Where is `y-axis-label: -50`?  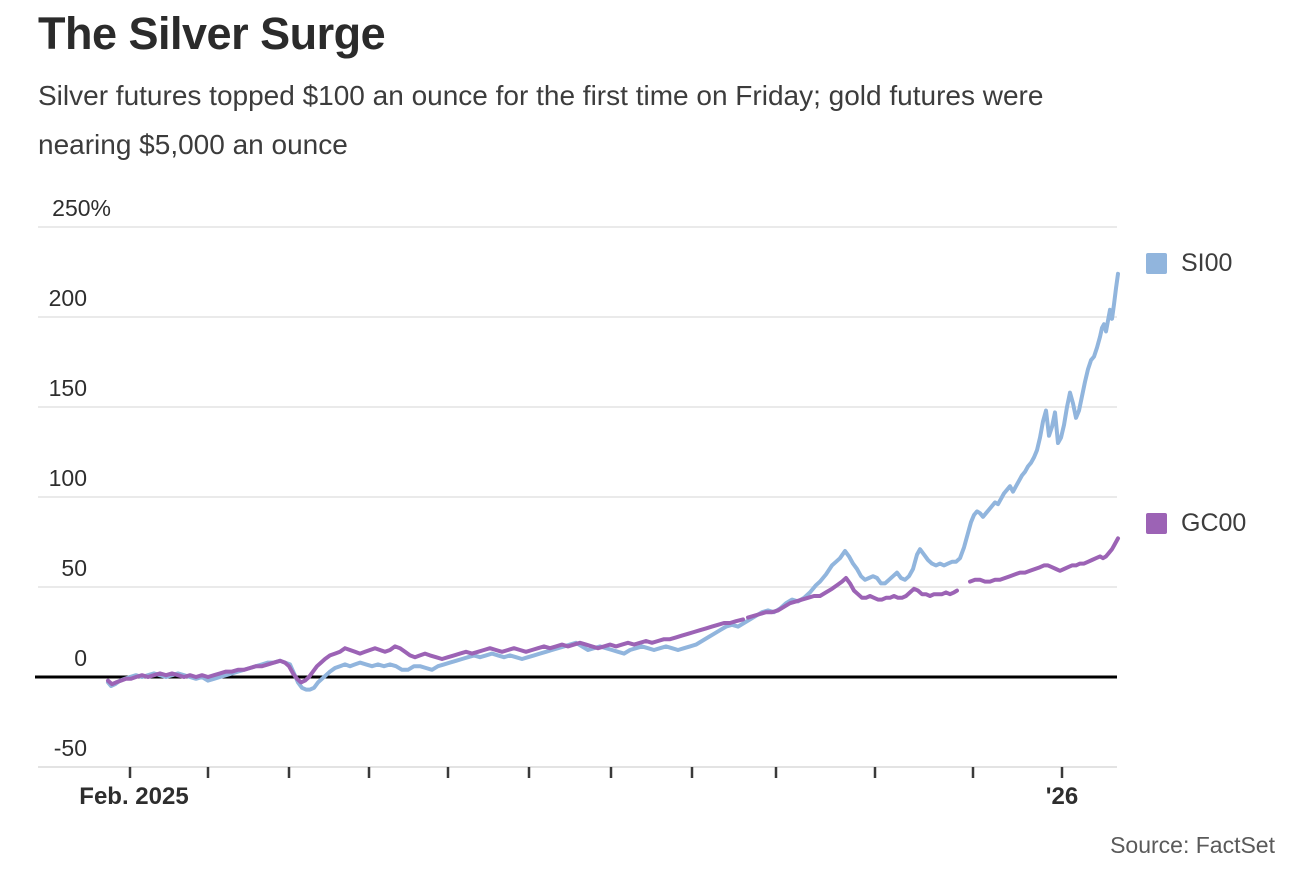 y-axis-label: -50 is located at coordinates (70, 748).